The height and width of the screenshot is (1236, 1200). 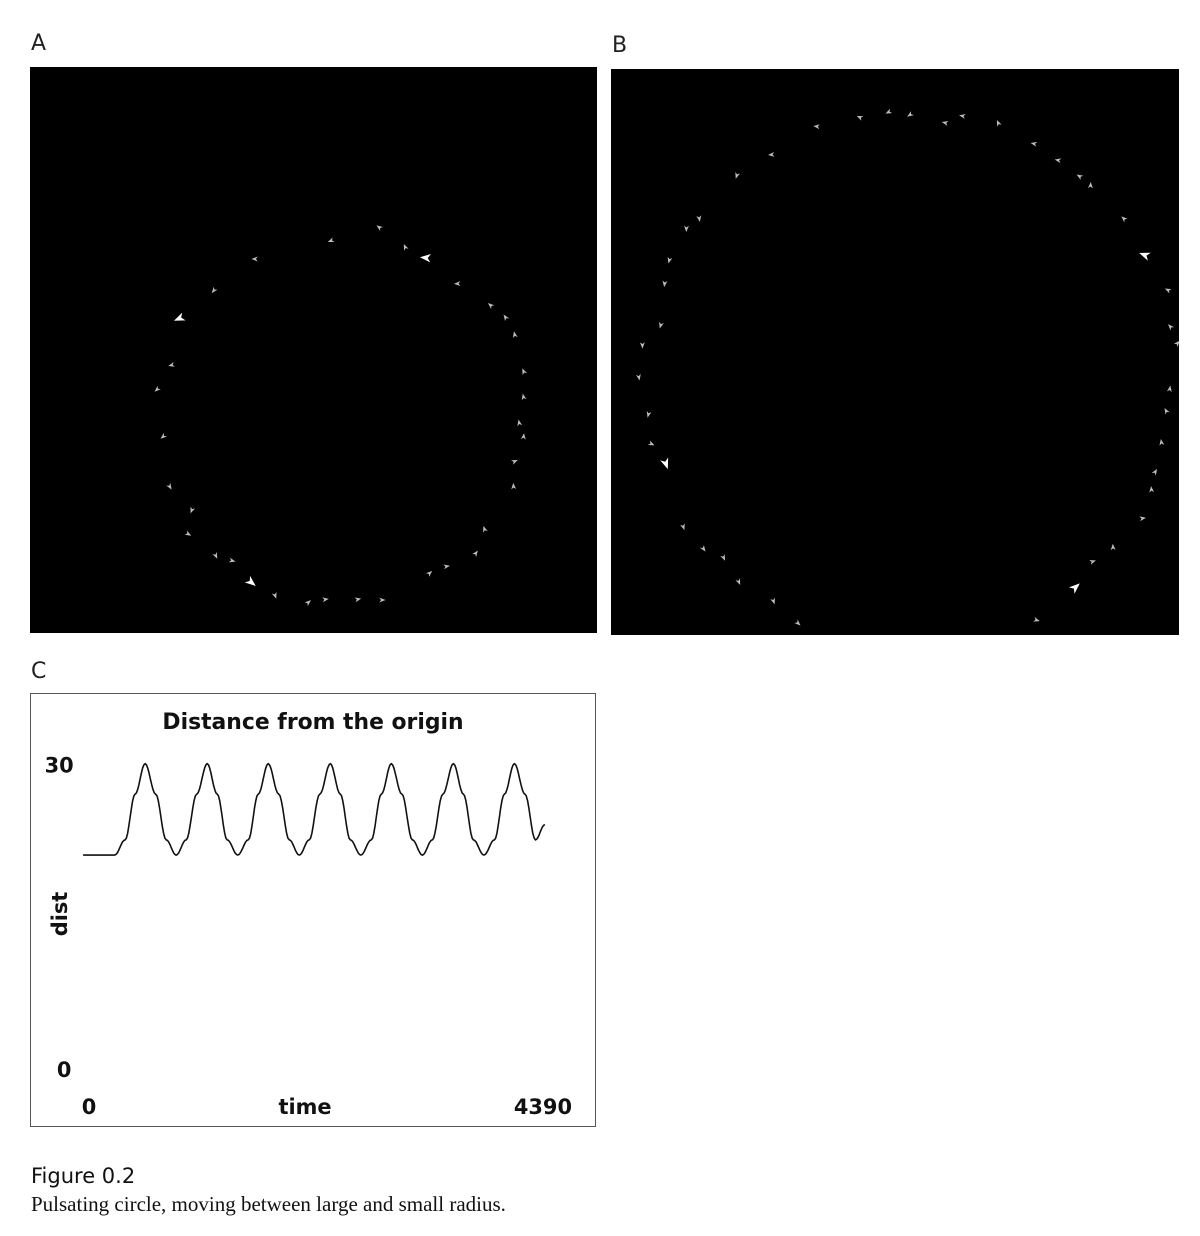 I want to click on series-line-distance, so click(x=314, y=809).